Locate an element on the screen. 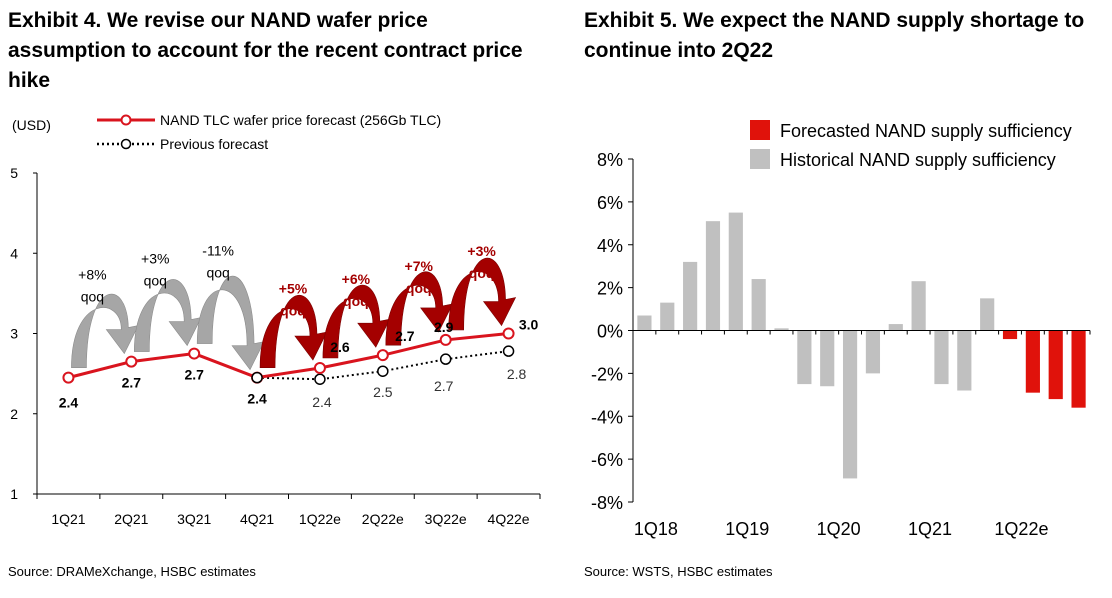 Image resolution: width=1112 pixels, height=598 pixels. previous-forecast-data-label: 2.5 is located at coordinates (383, 392).